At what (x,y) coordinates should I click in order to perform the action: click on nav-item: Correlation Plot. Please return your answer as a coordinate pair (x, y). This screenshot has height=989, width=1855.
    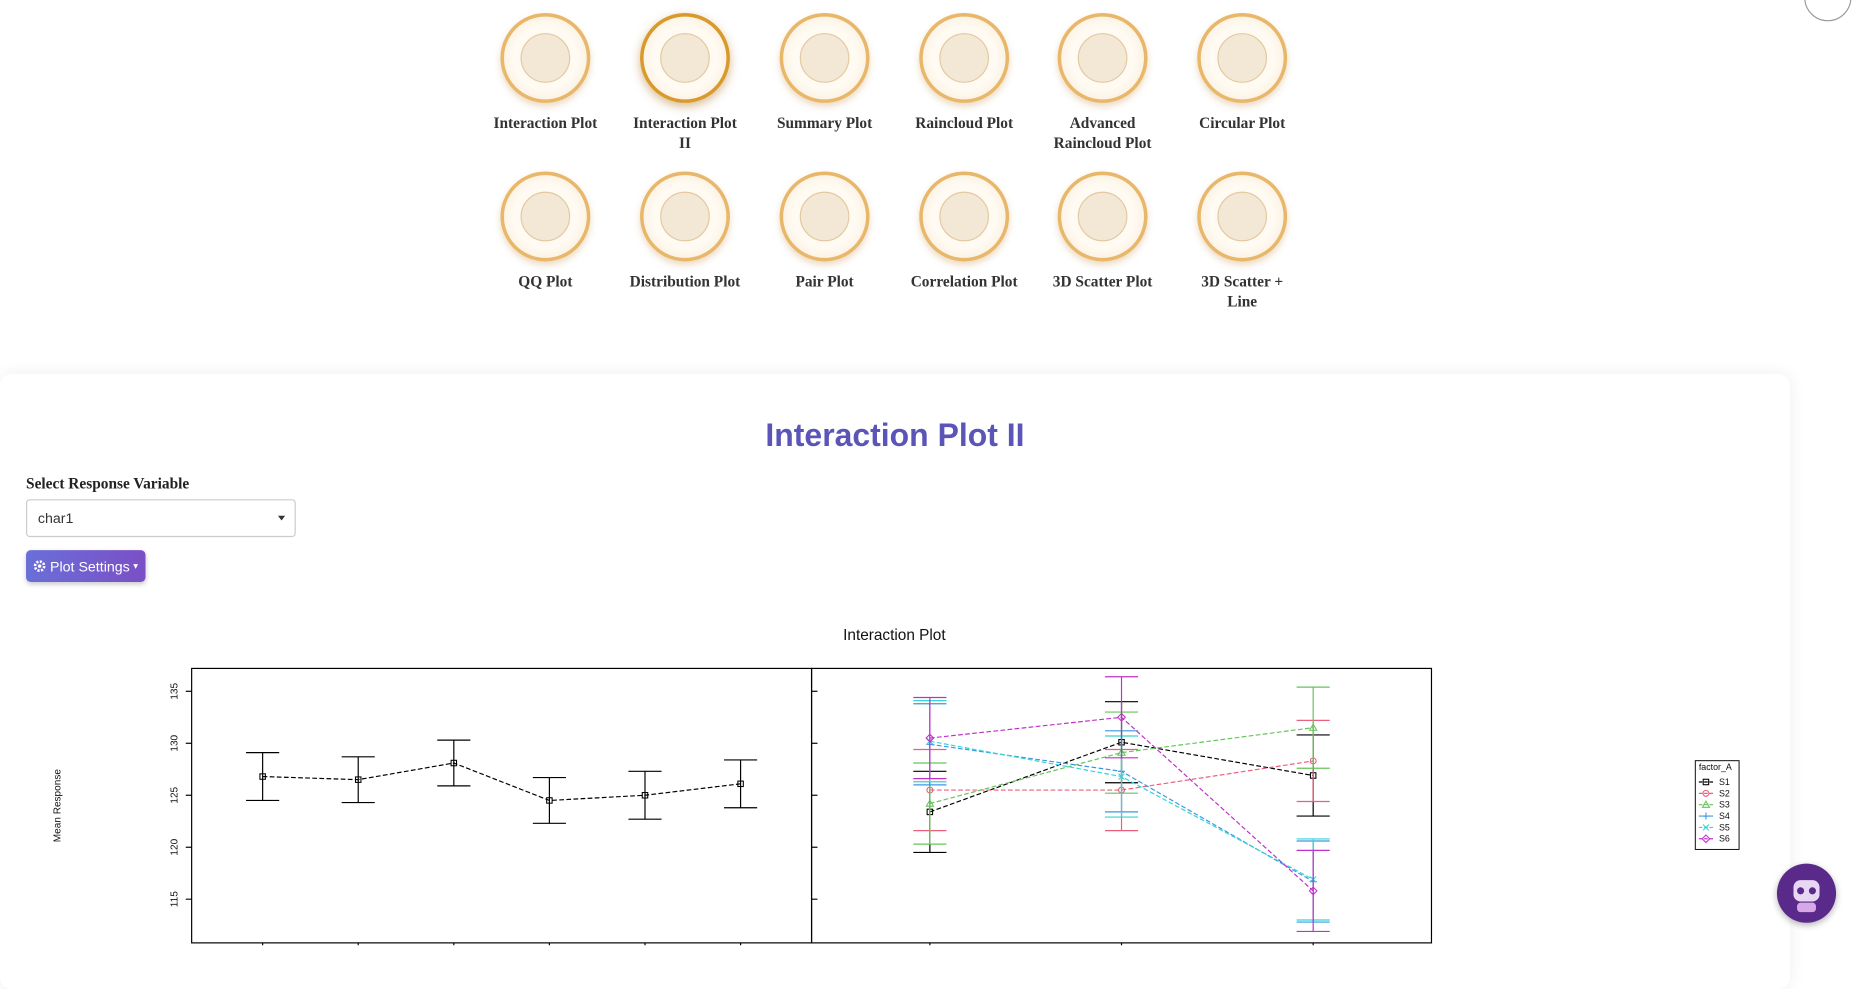
    Looking at the image, I should click on (964, 231).